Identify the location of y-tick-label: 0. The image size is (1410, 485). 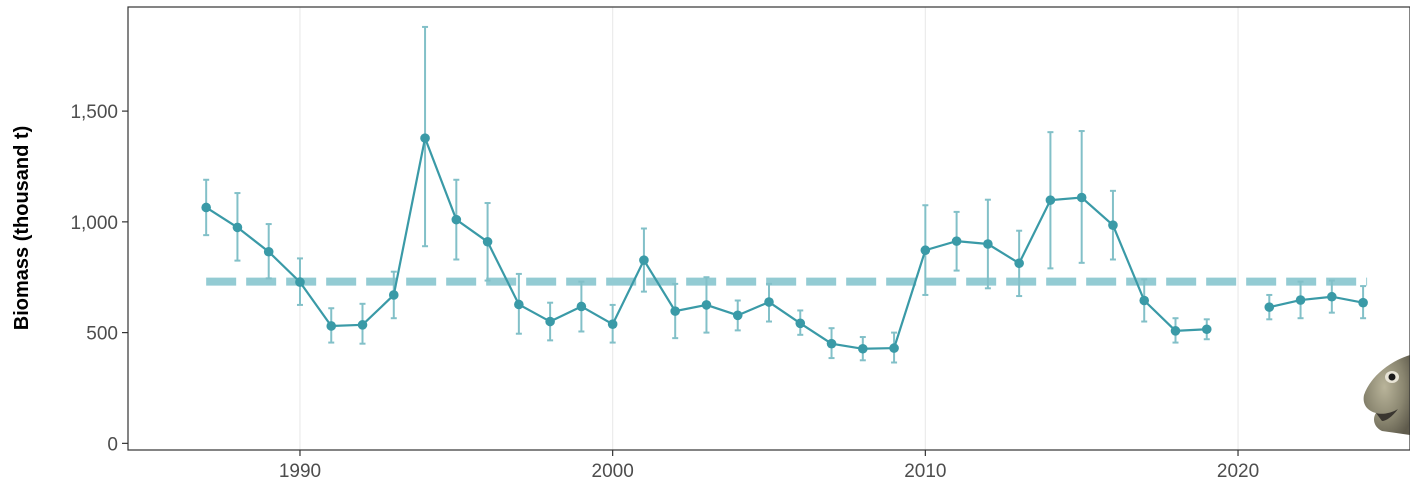
(112, 444).